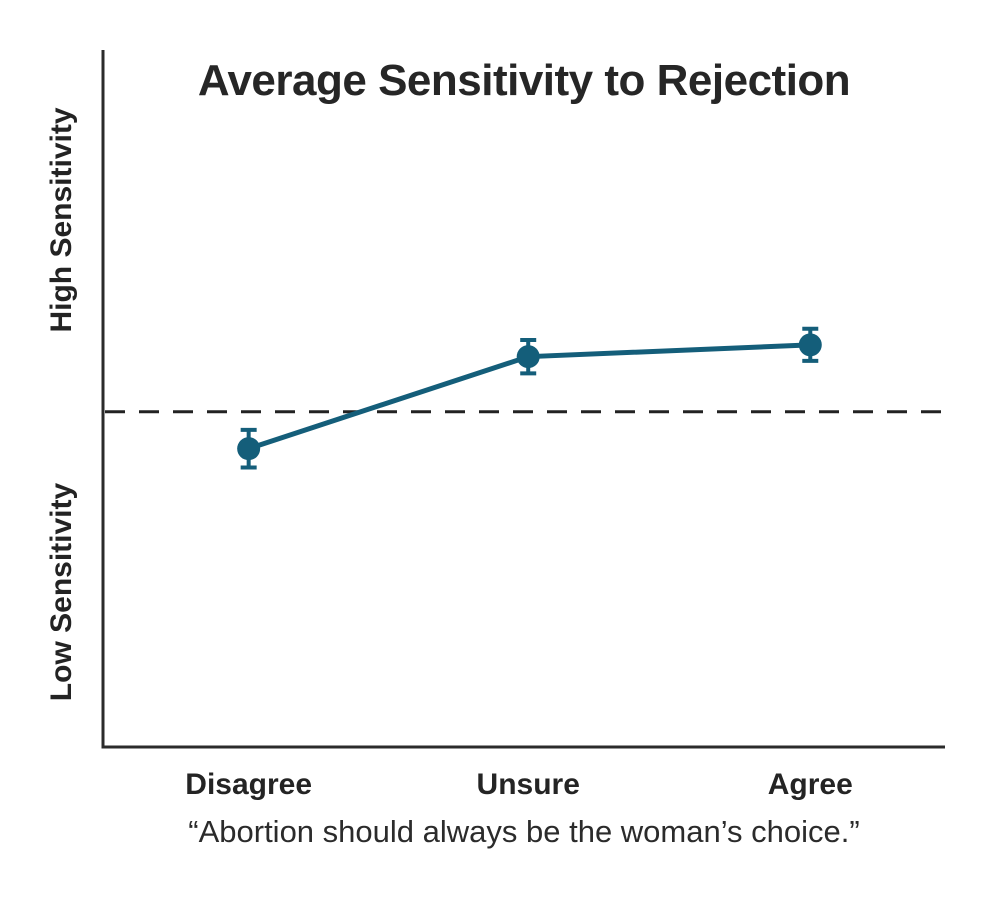 The height and width of the screenshot is (910, 1000). Describe the element at coordinates (249, 449) in the screenshot. I see `data-point-disagree` at that location.